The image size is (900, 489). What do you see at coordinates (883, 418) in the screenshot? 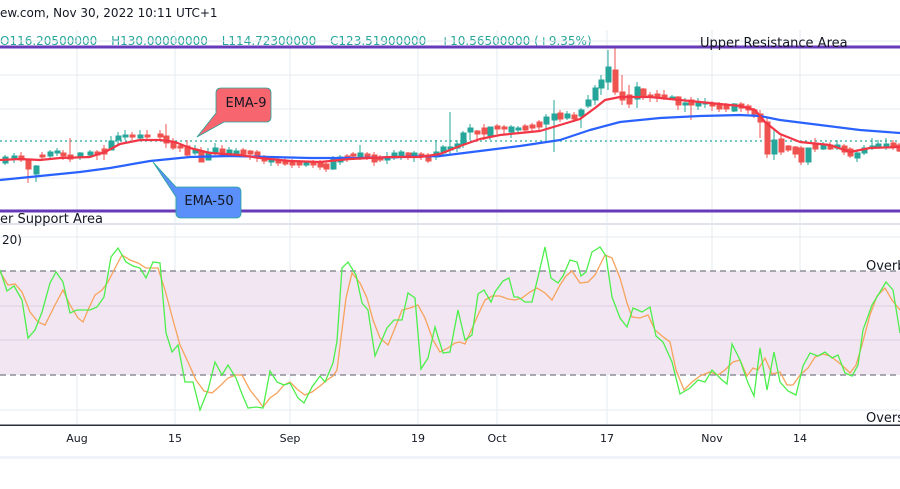
I see `oversold-label: Overs` at bounding box center [883, 418].